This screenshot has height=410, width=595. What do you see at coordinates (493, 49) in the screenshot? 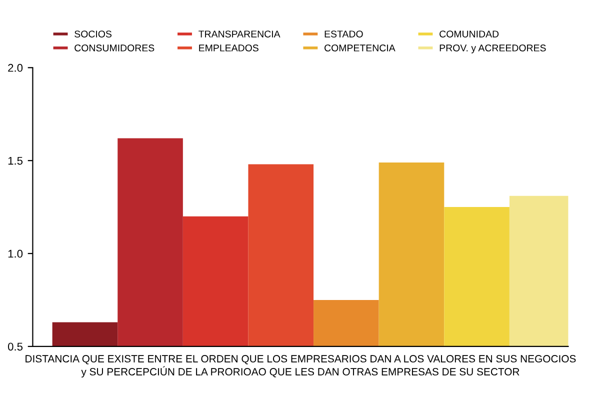
I see `legend-label: PROV. y ACREEDORES` at bounding box center [493, 49].